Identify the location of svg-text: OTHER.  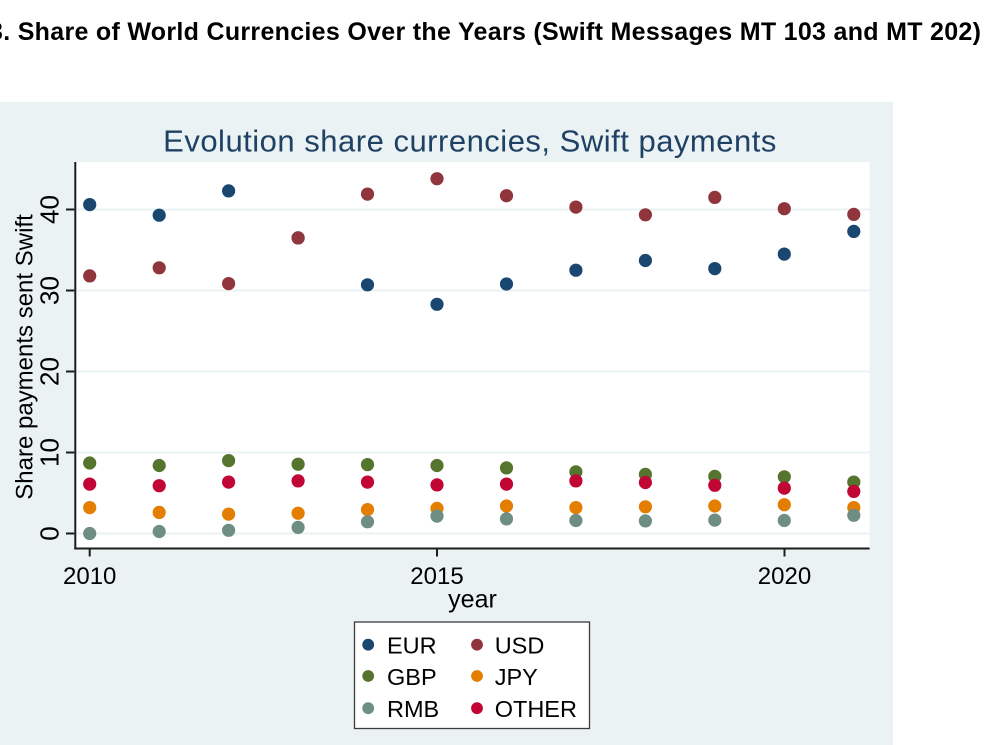
(536, 709).